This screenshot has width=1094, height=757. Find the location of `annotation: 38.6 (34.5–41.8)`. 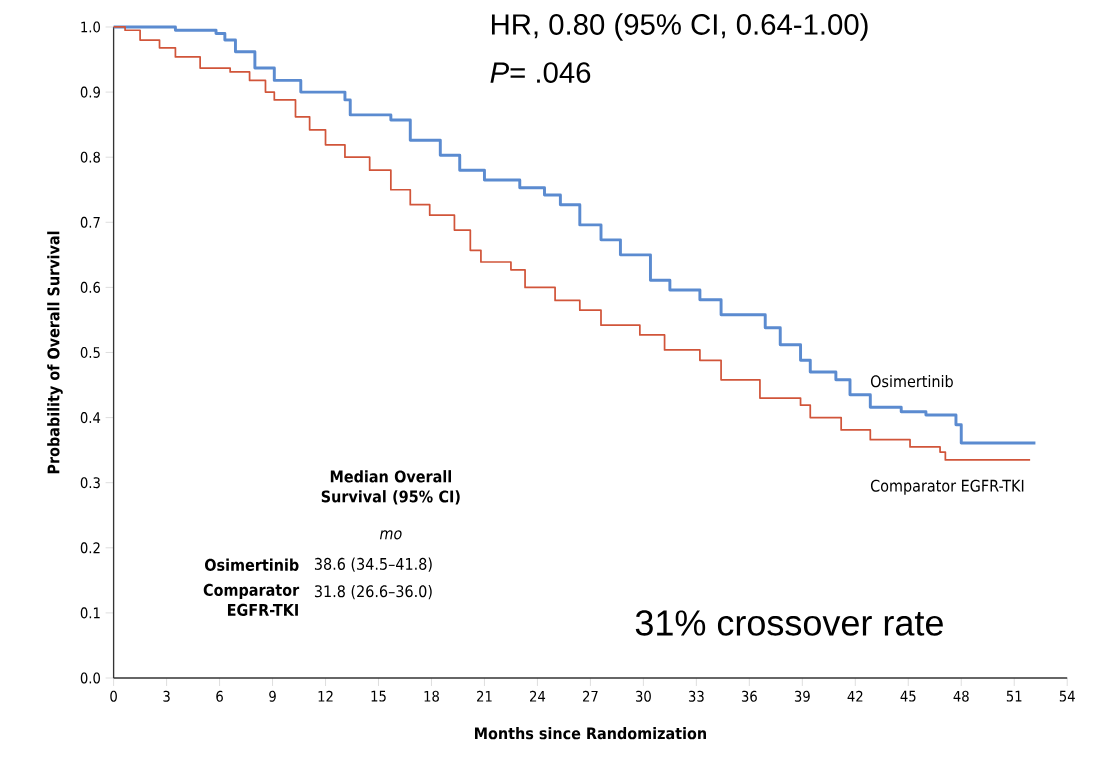

annotation: 38.6 (34.5–41.8) is located at coordinates (373, 564).